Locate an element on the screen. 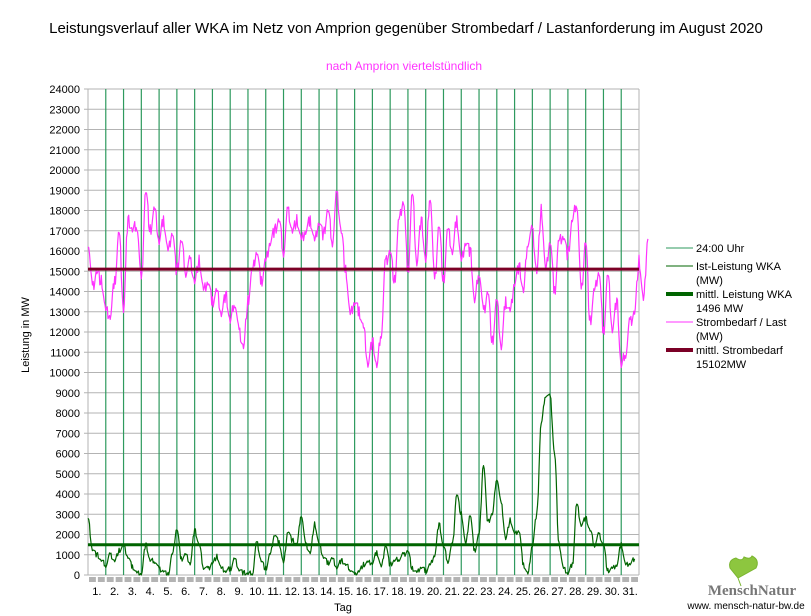 This screenshot has width=811, height=616. x-tick-label: 26. is located at coordinates (541, 592).